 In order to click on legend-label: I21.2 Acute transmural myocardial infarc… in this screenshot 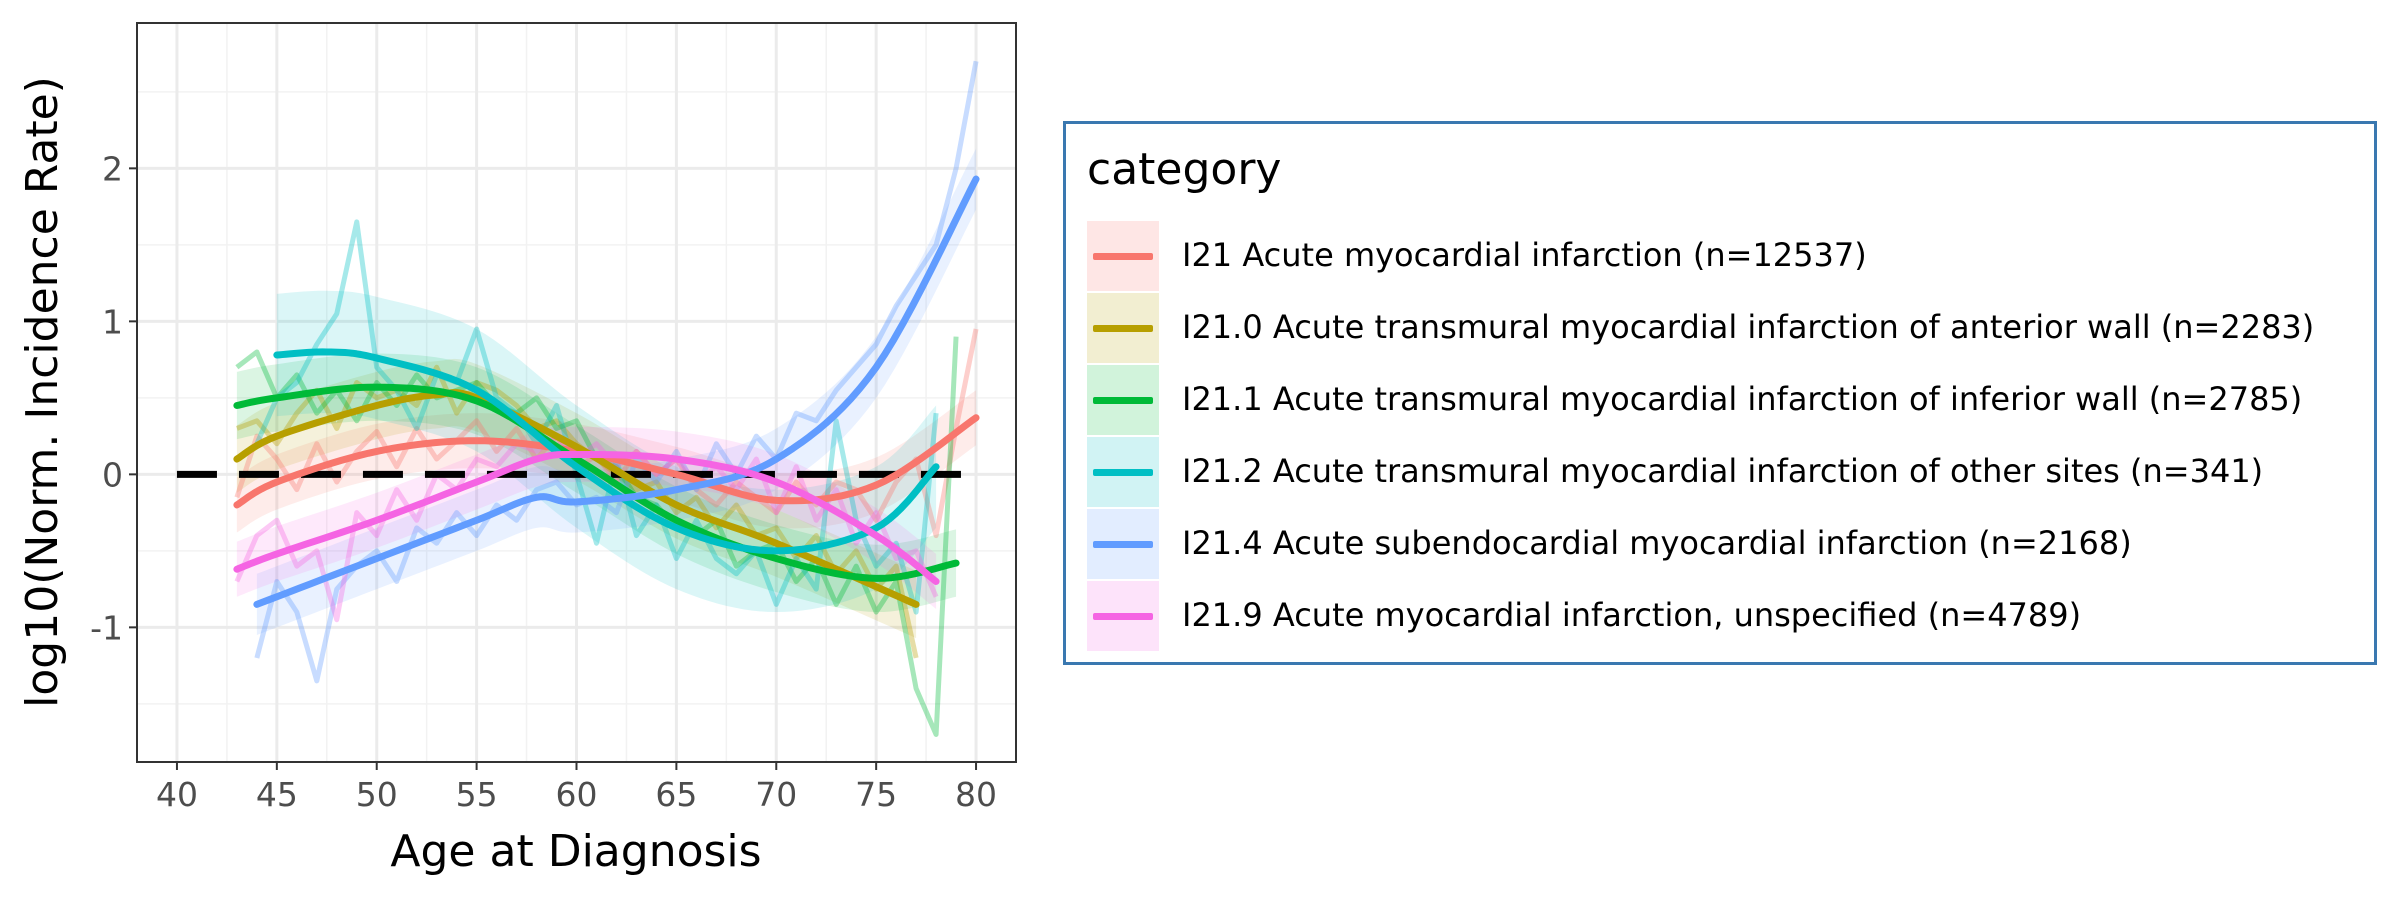, I will do `click(1723, 471)`.